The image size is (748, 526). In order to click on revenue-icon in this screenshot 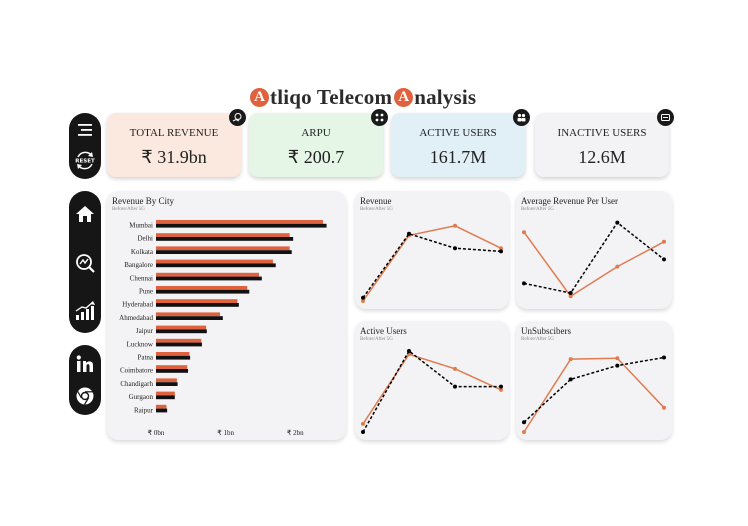, I will do `click(237, 117)`.